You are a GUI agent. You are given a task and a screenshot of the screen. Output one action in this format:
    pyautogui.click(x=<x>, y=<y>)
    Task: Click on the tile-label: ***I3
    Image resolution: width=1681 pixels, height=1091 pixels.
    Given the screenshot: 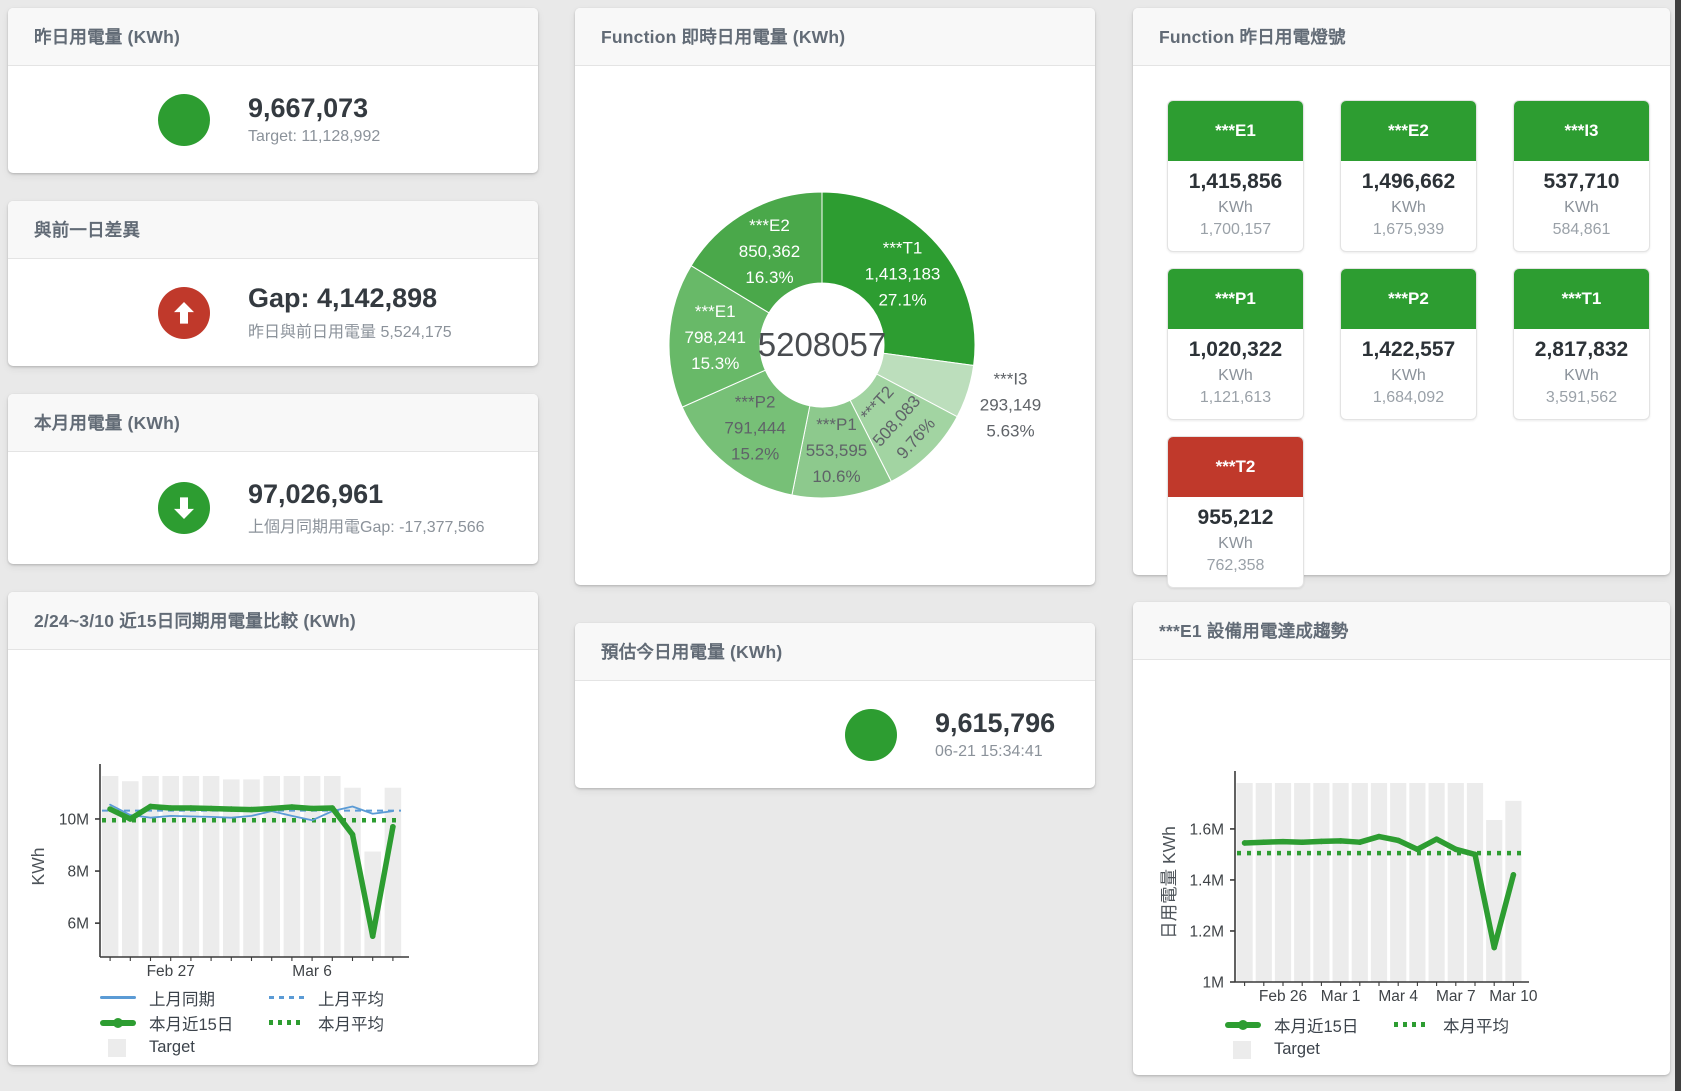 What is the action you would take?
    pyautogui.click(x=1581, y=131)
    